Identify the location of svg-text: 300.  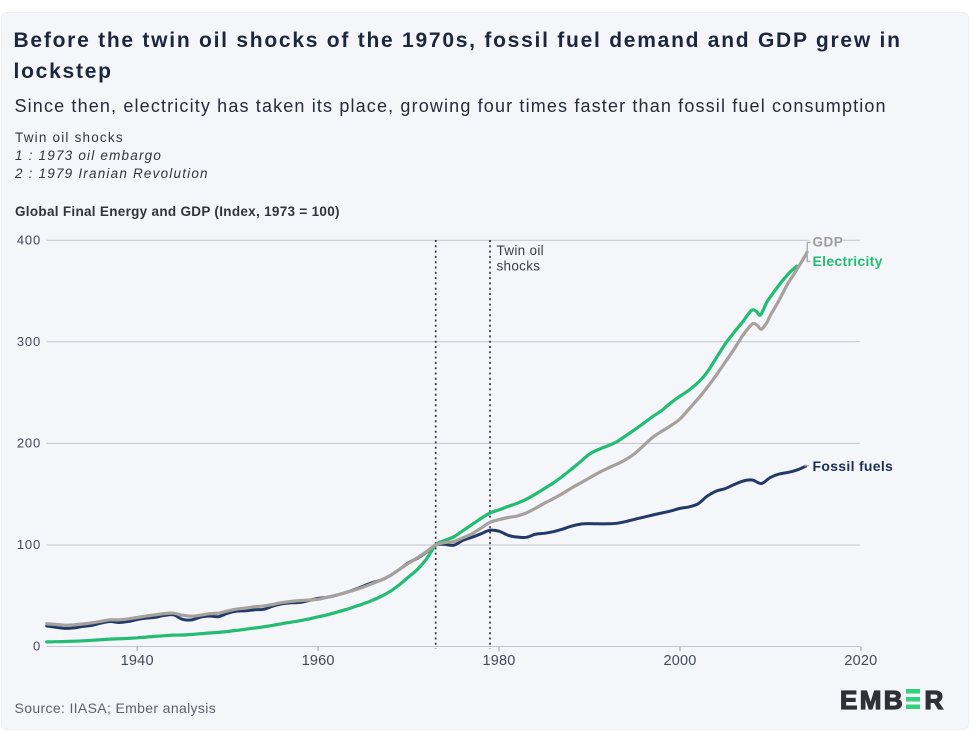
(29, 341).